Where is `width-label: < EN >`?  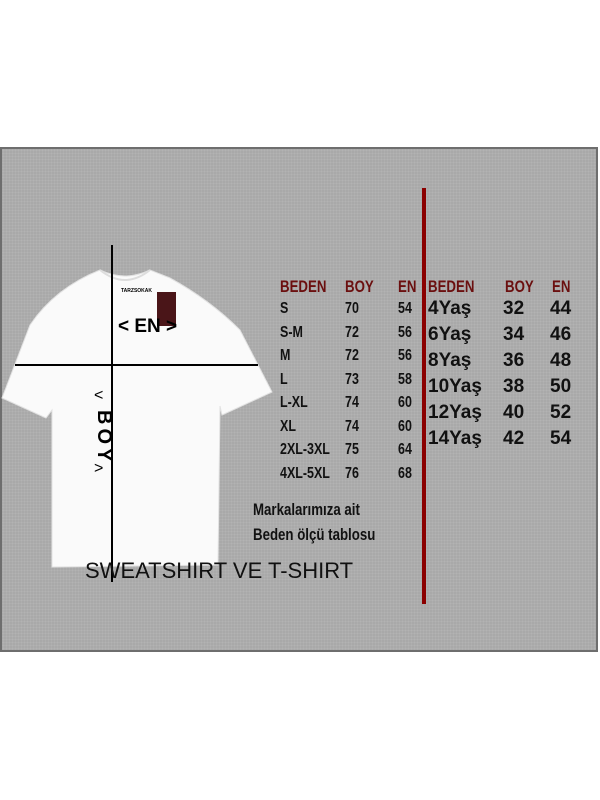
width-label: < EN > is located at coordinates (148, 326).